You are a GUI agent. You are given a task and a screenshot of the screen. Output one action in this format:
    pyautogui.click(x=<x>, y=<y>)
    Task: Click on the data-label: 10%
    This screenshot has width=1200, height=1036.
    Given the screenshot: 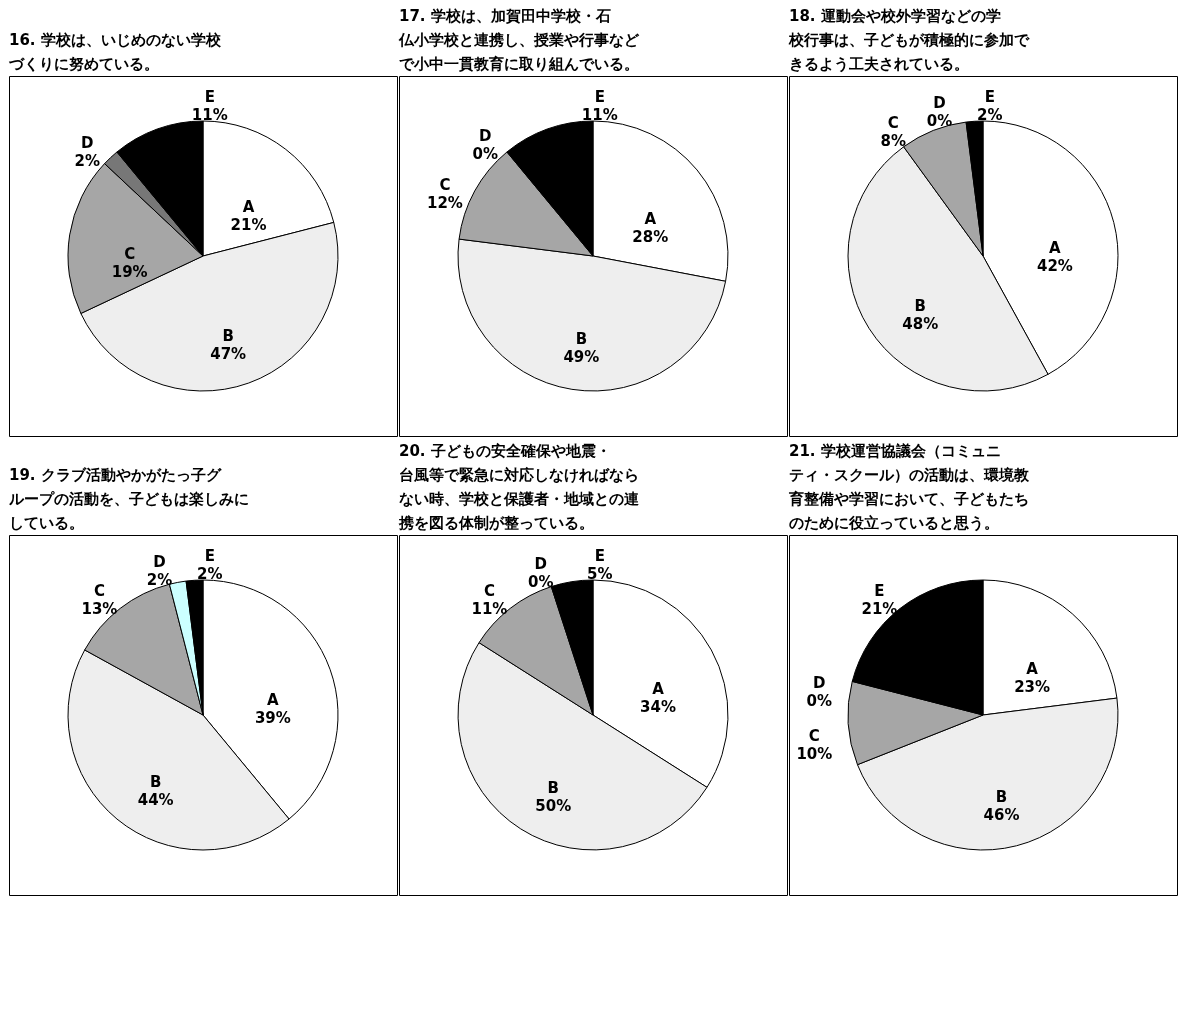 What is the action you would take?
    pyautogui.click(x=814, y=753)
    